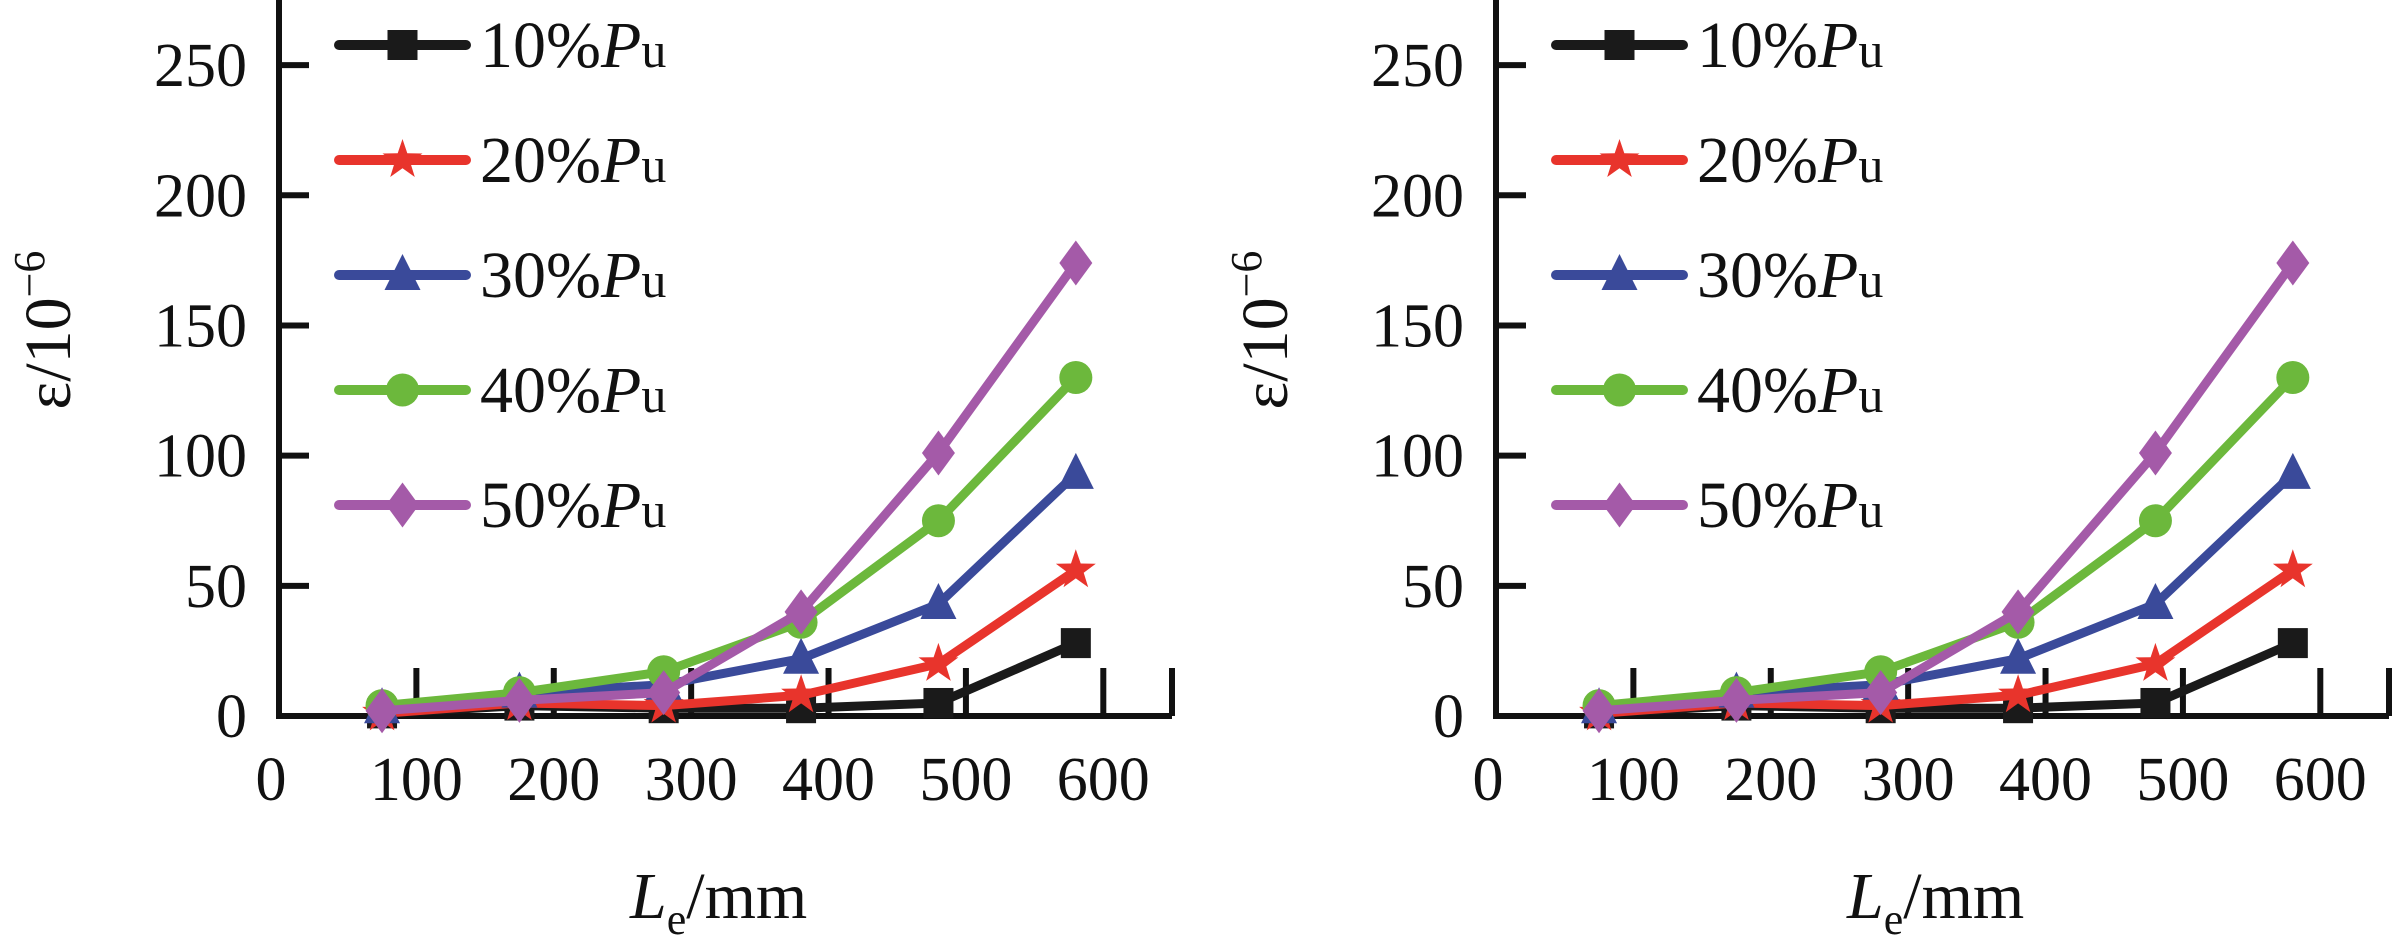 The height and width of the screenshot is (948, 2394). What do you see at coordinates (45, 330) in the screenshot?
I see `y-axis-label: ε/10−6` at bounding box center [45, 330].